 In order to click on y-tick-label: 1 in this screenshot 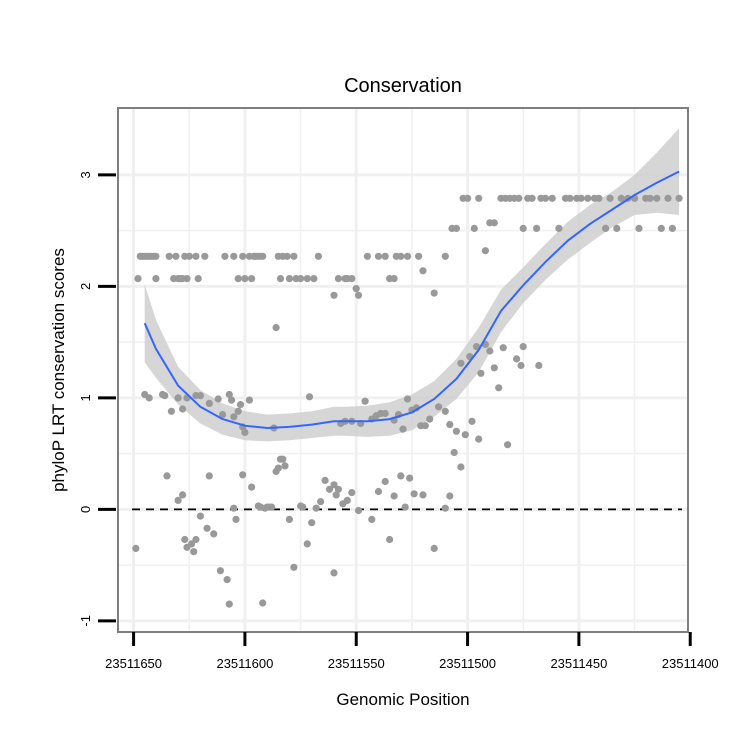, I will do `click(85, 397)`.